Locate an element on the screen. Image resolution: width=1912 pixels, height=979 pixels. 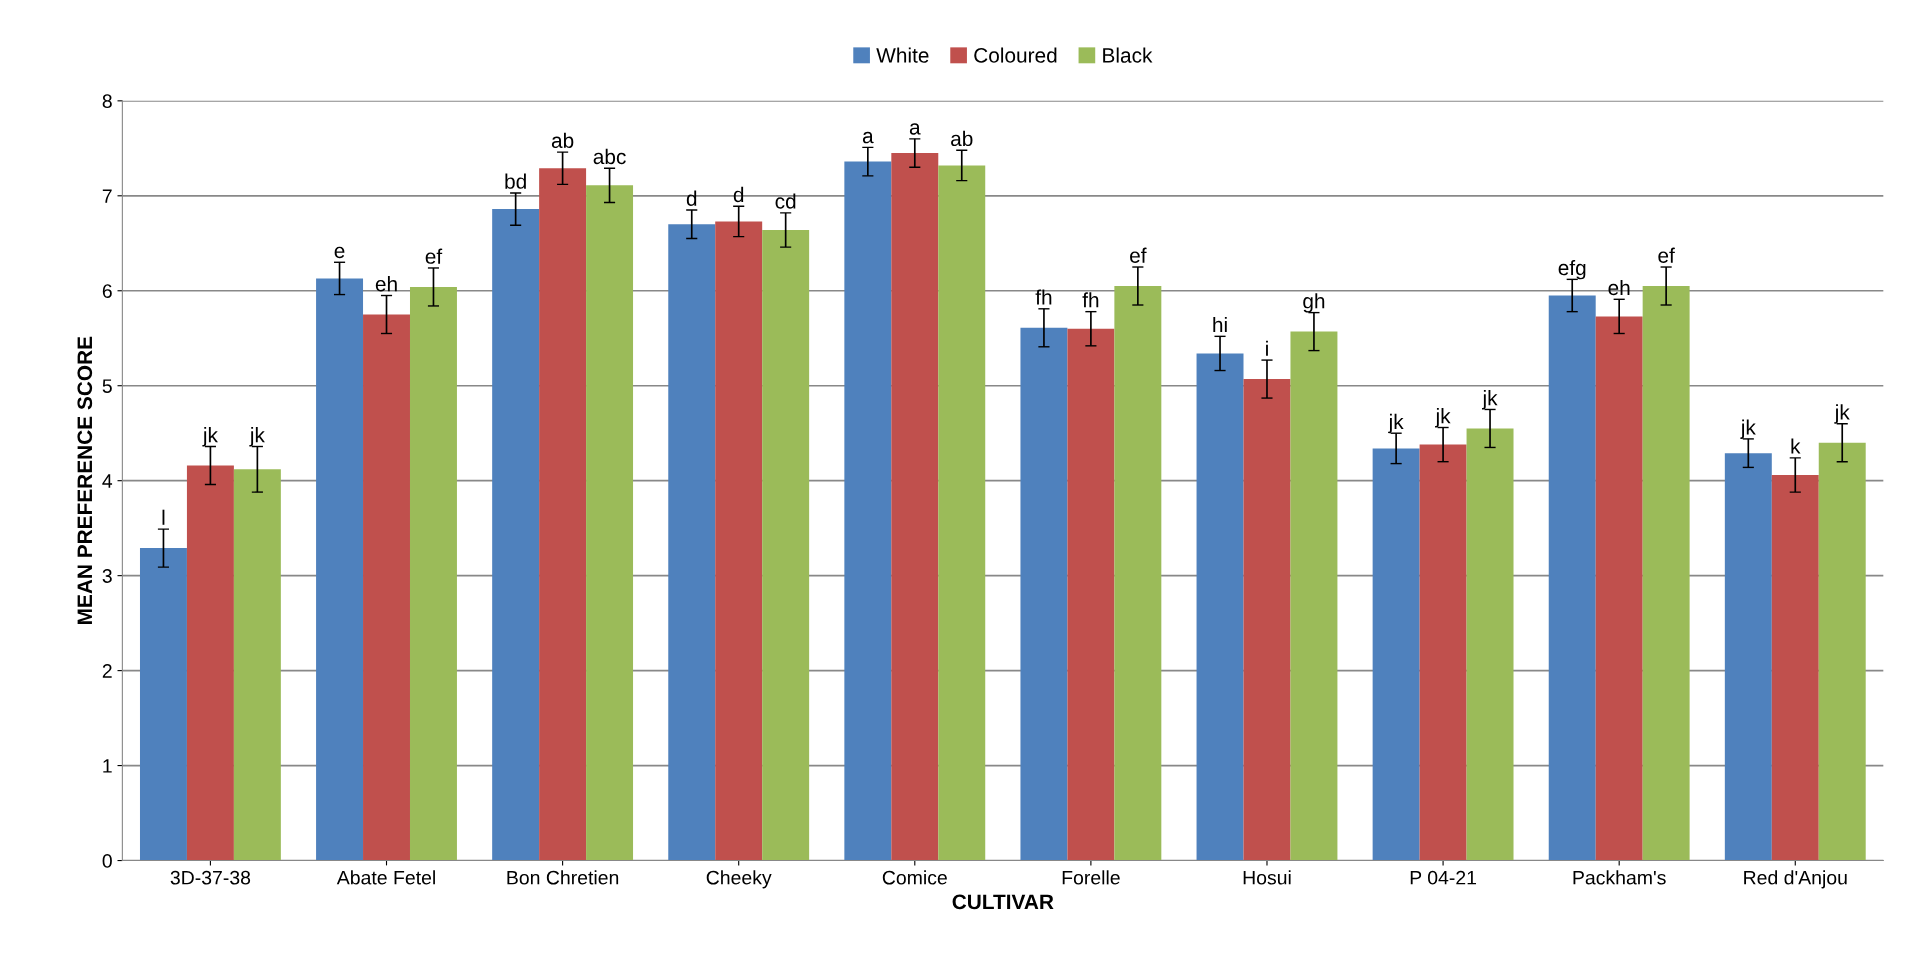
x-axis-title: CULTIVAR is located at coordinates (1003, 902).